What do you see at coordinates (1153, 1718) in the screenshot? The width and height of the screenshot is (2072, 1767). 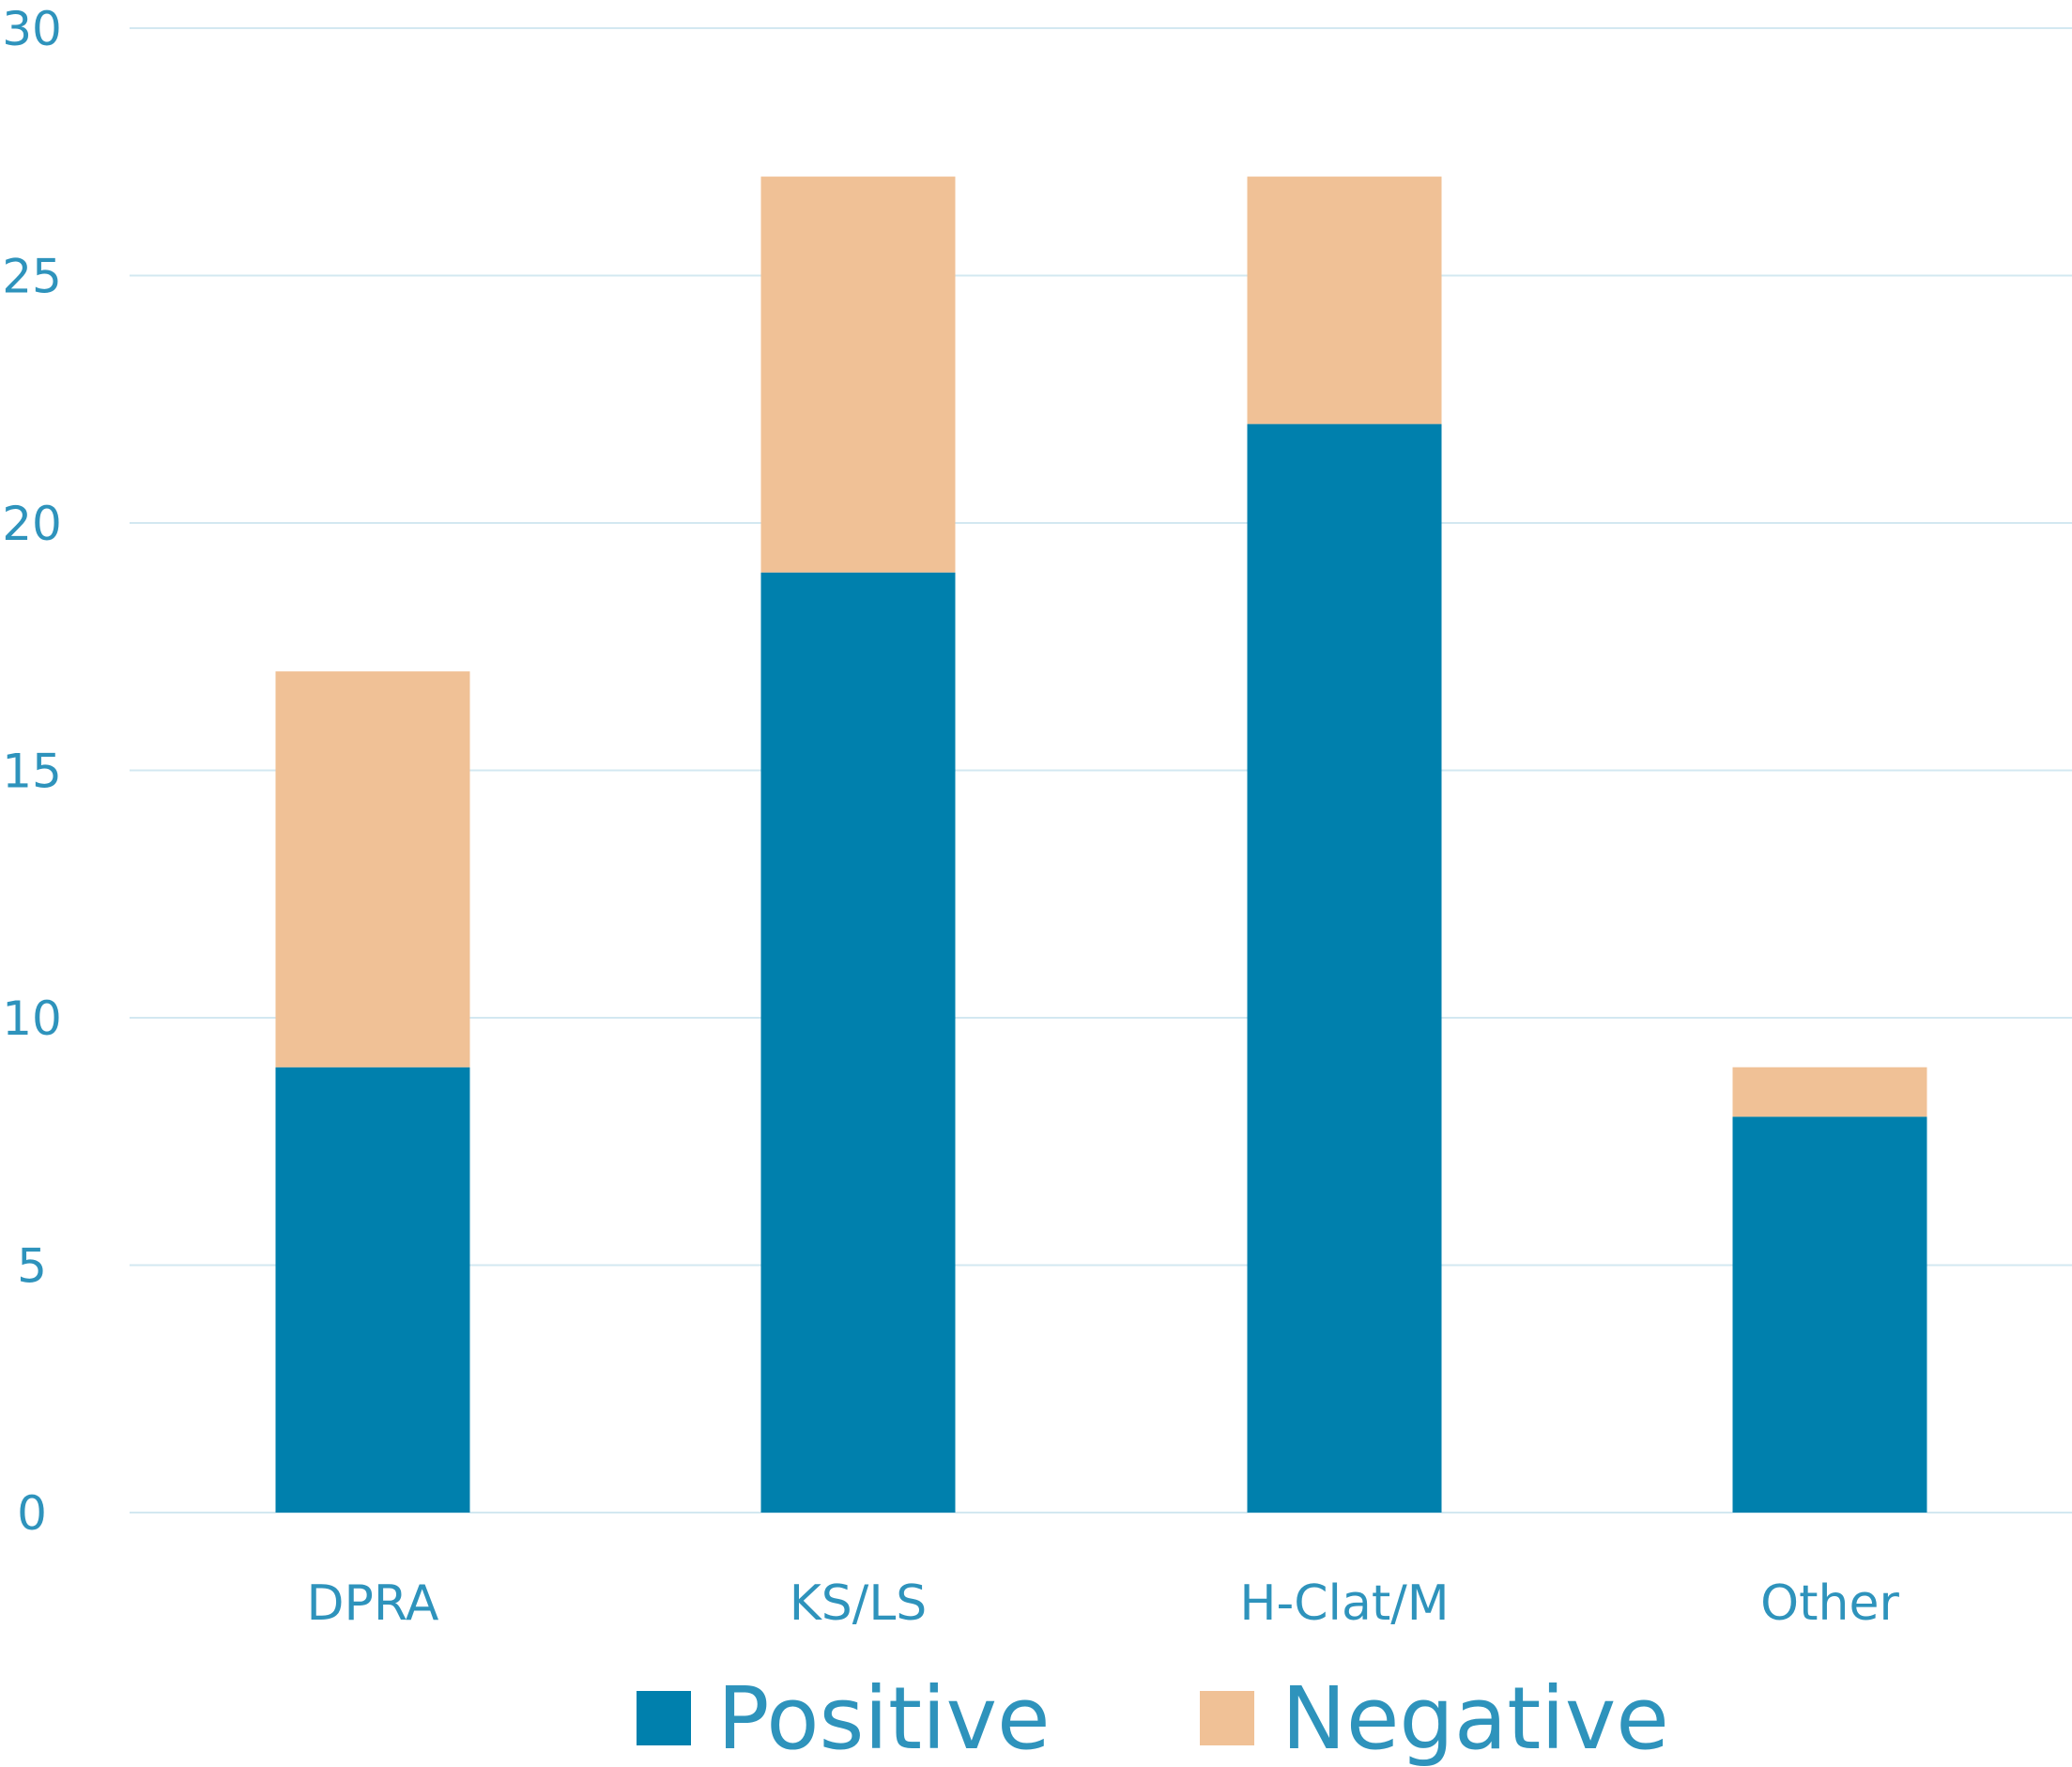 I see `legend: Positive Negative` at bounding box center [1153, 1718].